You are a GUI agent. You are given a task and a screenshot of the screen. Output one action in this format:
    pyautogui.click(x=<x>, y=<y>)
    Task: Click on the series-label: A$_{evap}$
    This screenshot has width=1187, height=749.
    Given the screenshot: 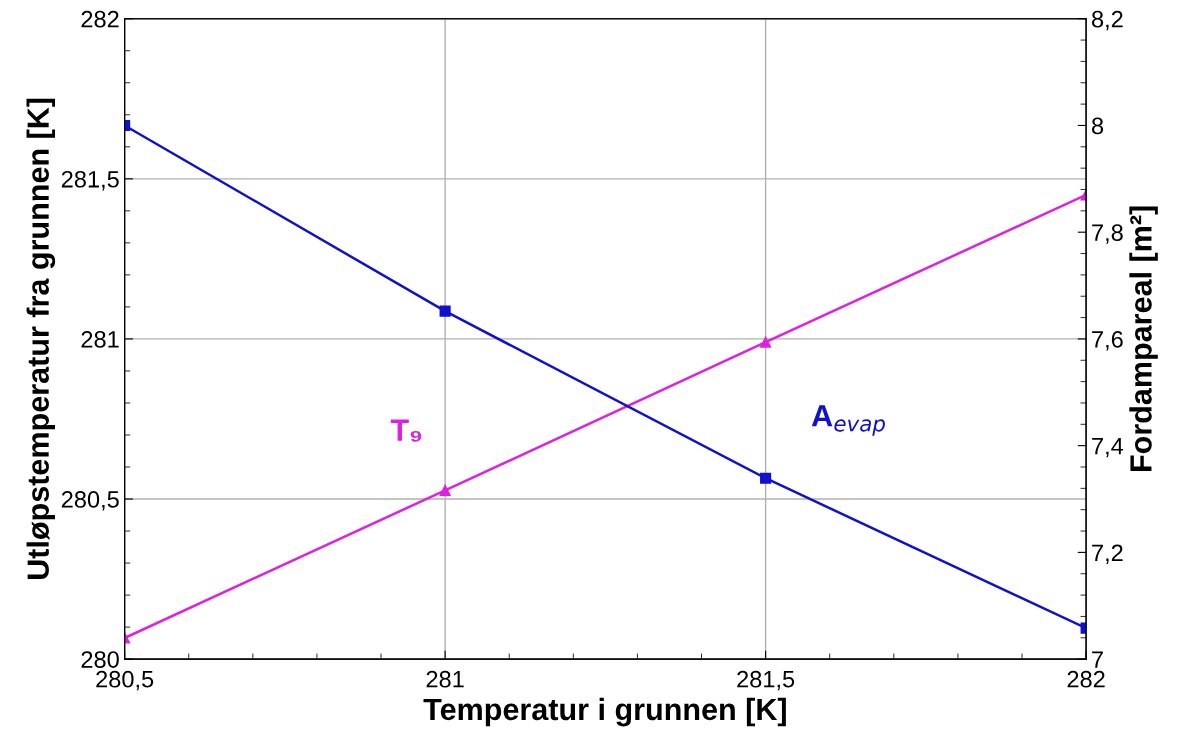 What is the action you would take?
    pyautogui.click(x=848, y=420)
    